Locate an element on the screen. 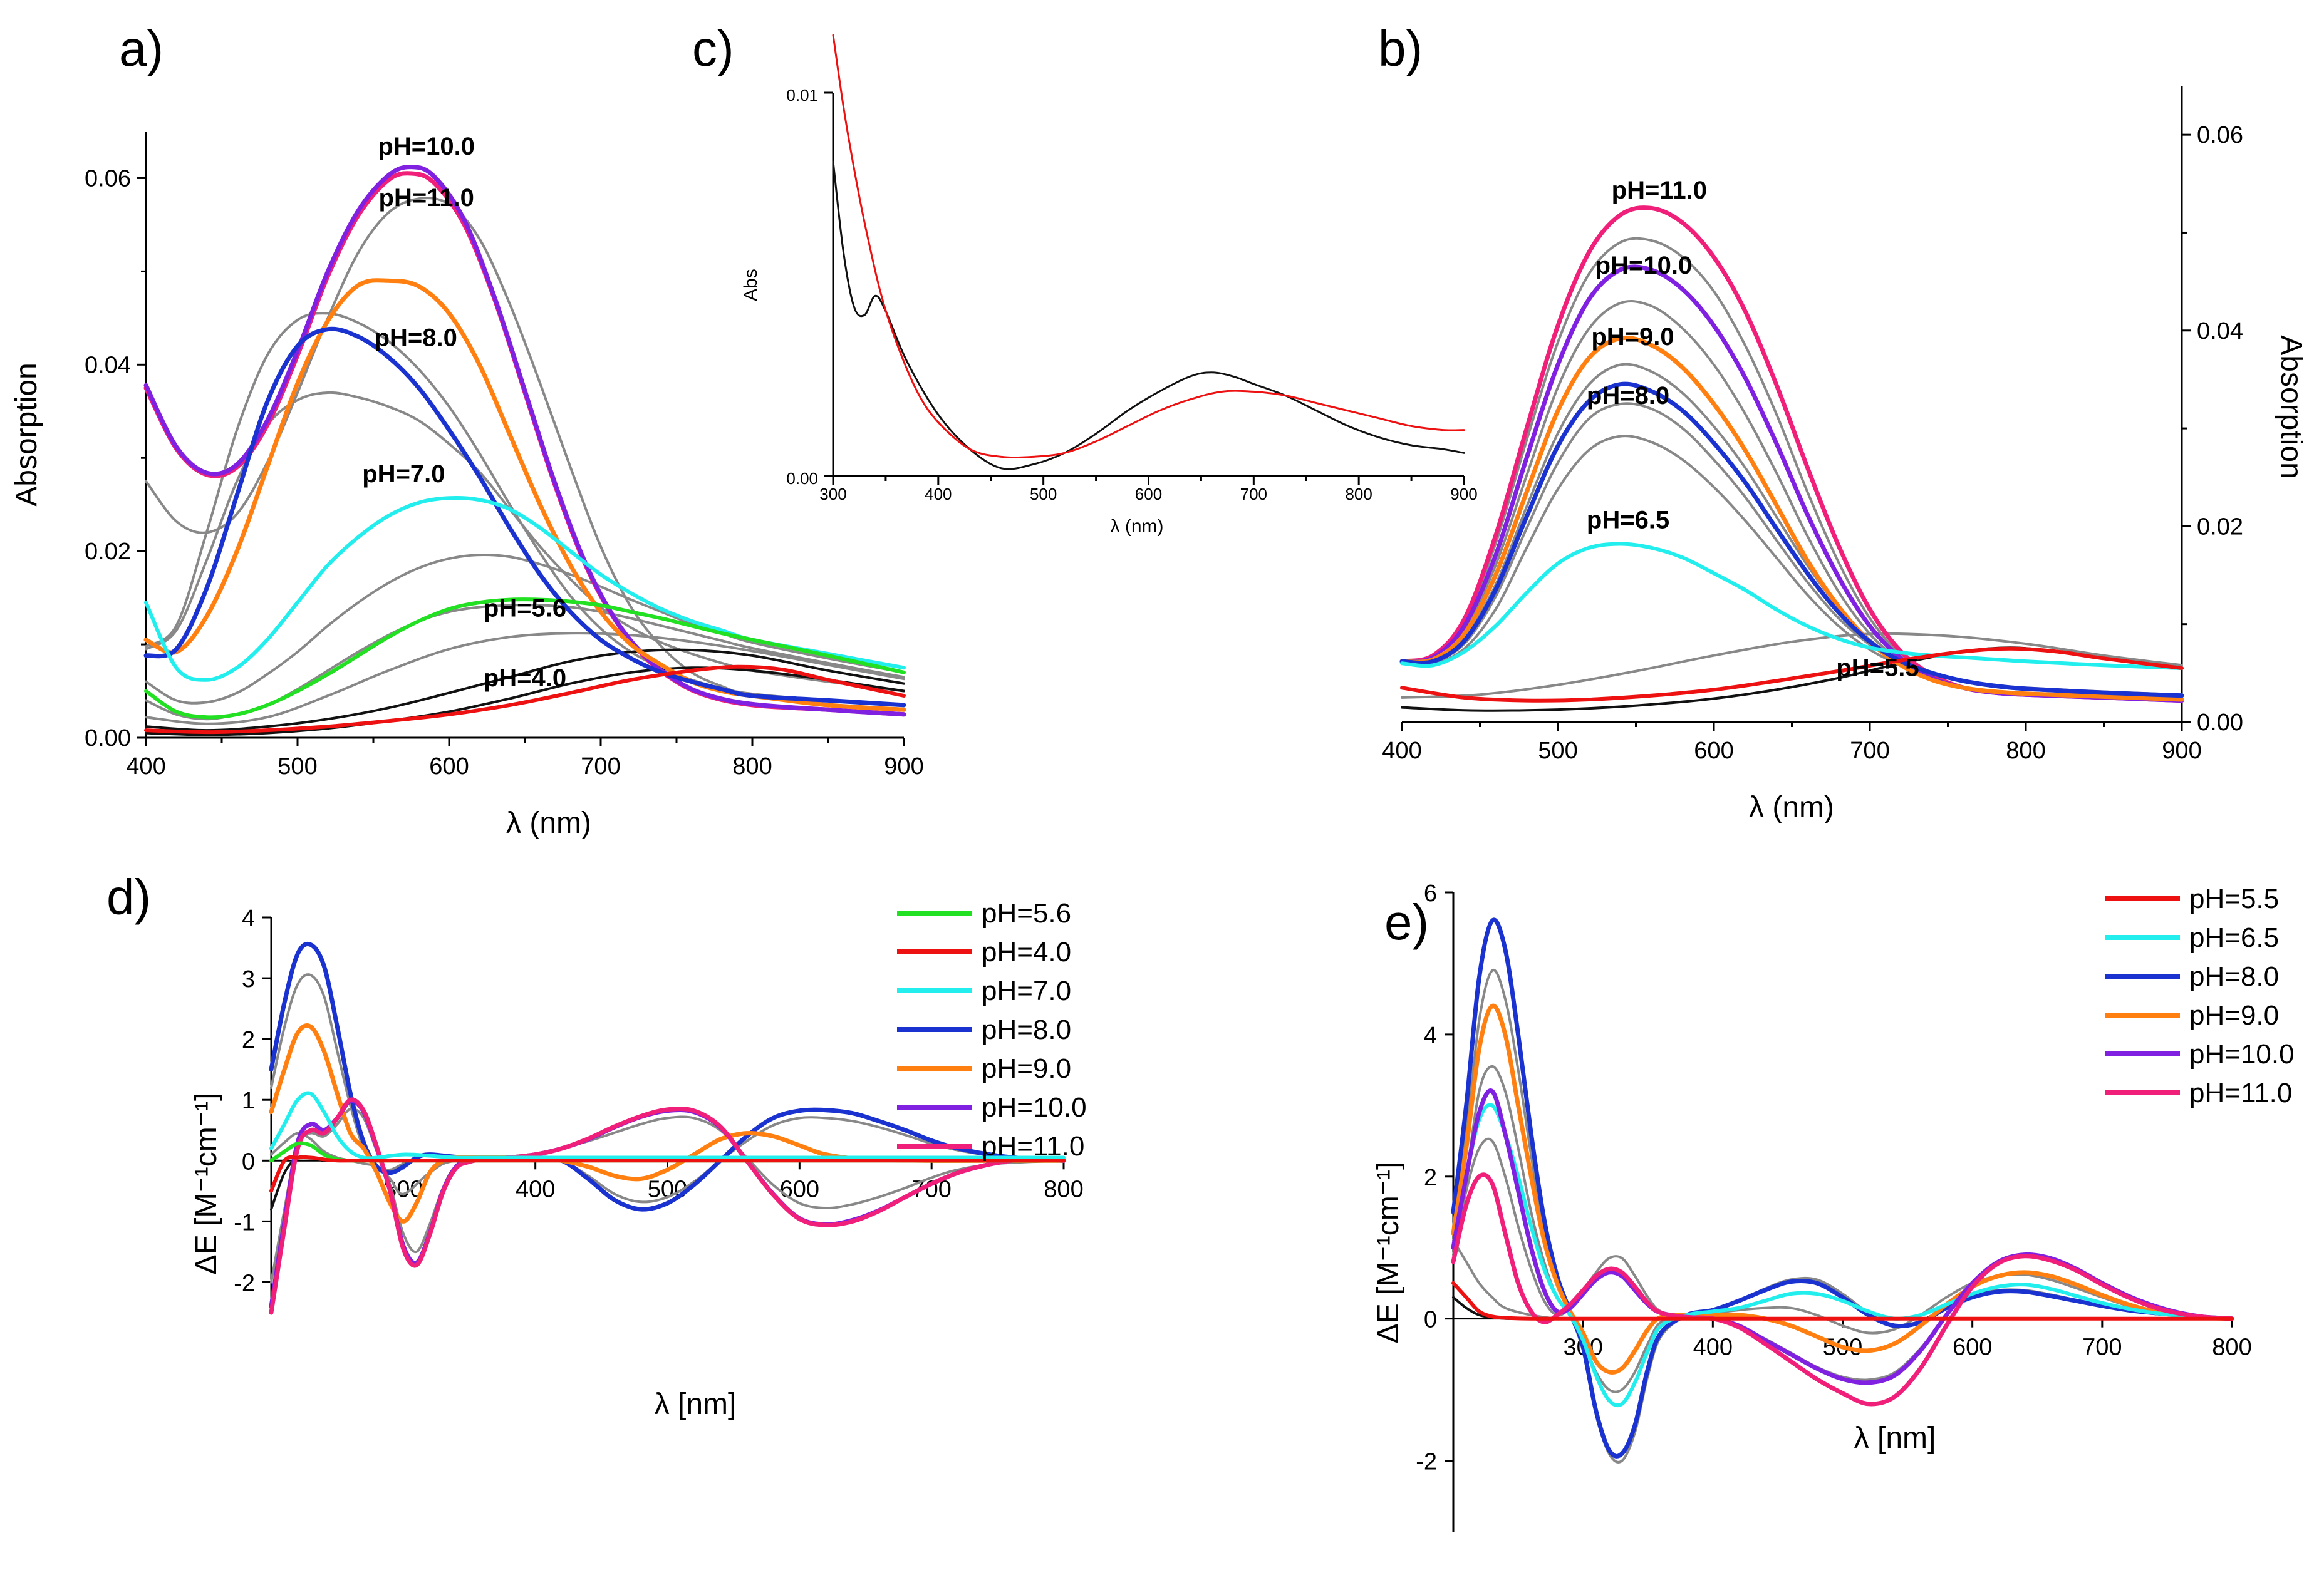 The height and width of the screenshot is (1585, 2324). panel-label: d) is located at coordinates (128, 897).